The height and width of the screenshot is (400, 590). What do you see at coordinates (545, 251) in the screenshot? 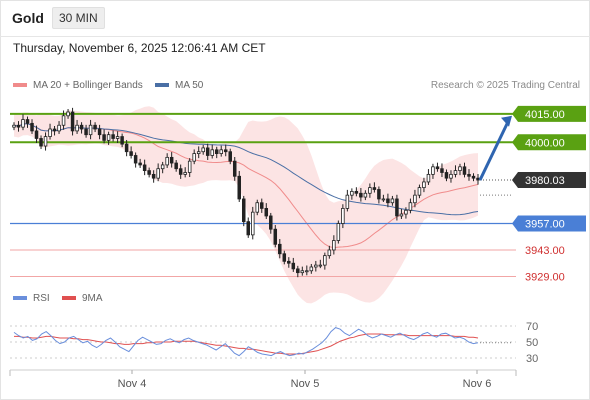
I see `level-label-4: 3943.00` at bounding box center [545, 251].